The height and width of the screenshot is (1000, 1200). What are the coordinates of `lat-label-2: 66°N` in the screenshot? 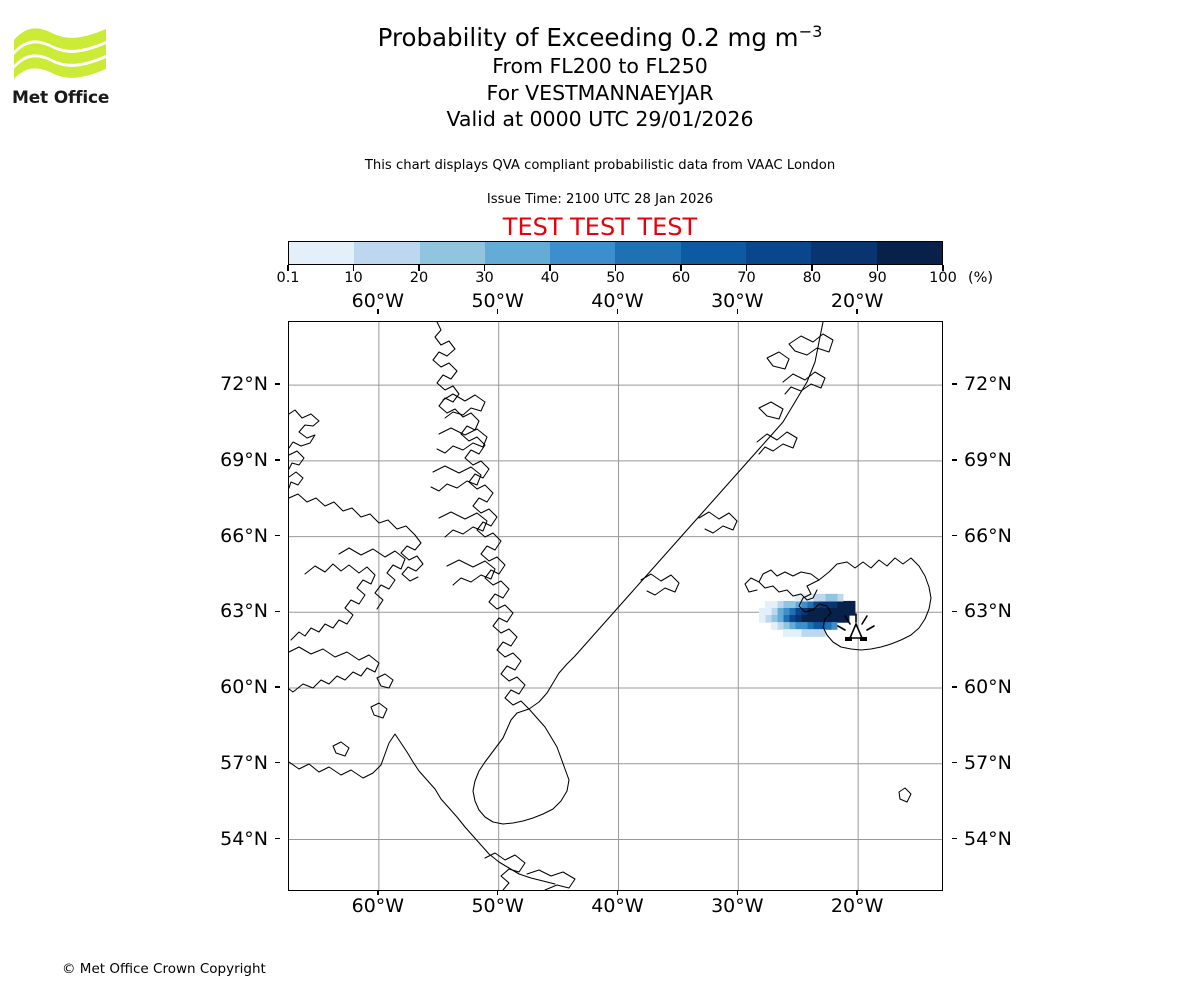 It's located at (988, 535).